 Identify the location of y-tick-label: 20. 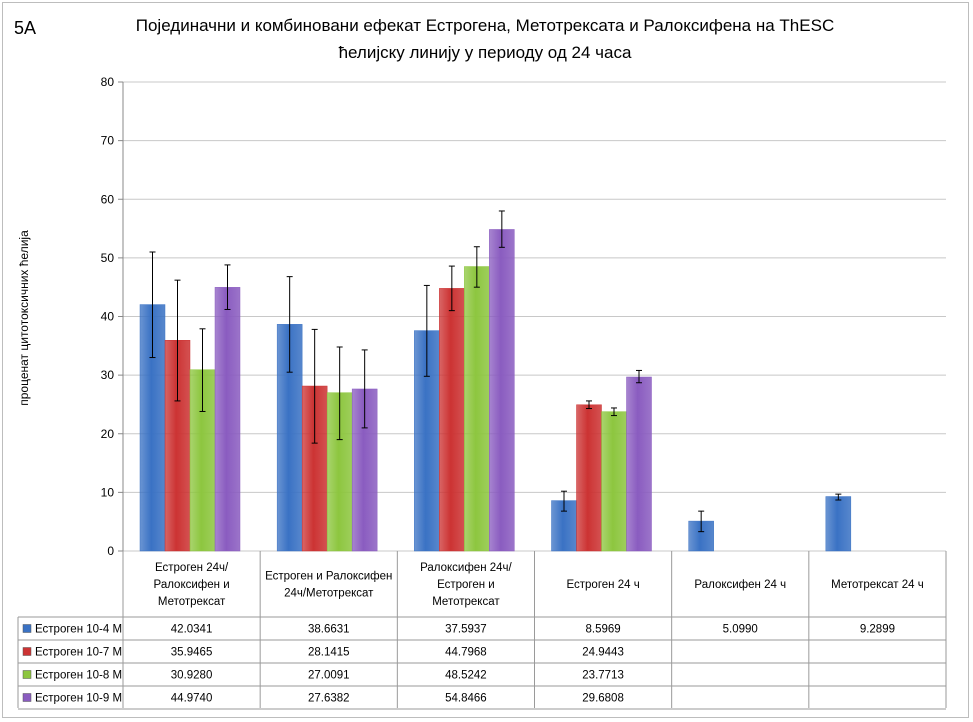
(108, 434).